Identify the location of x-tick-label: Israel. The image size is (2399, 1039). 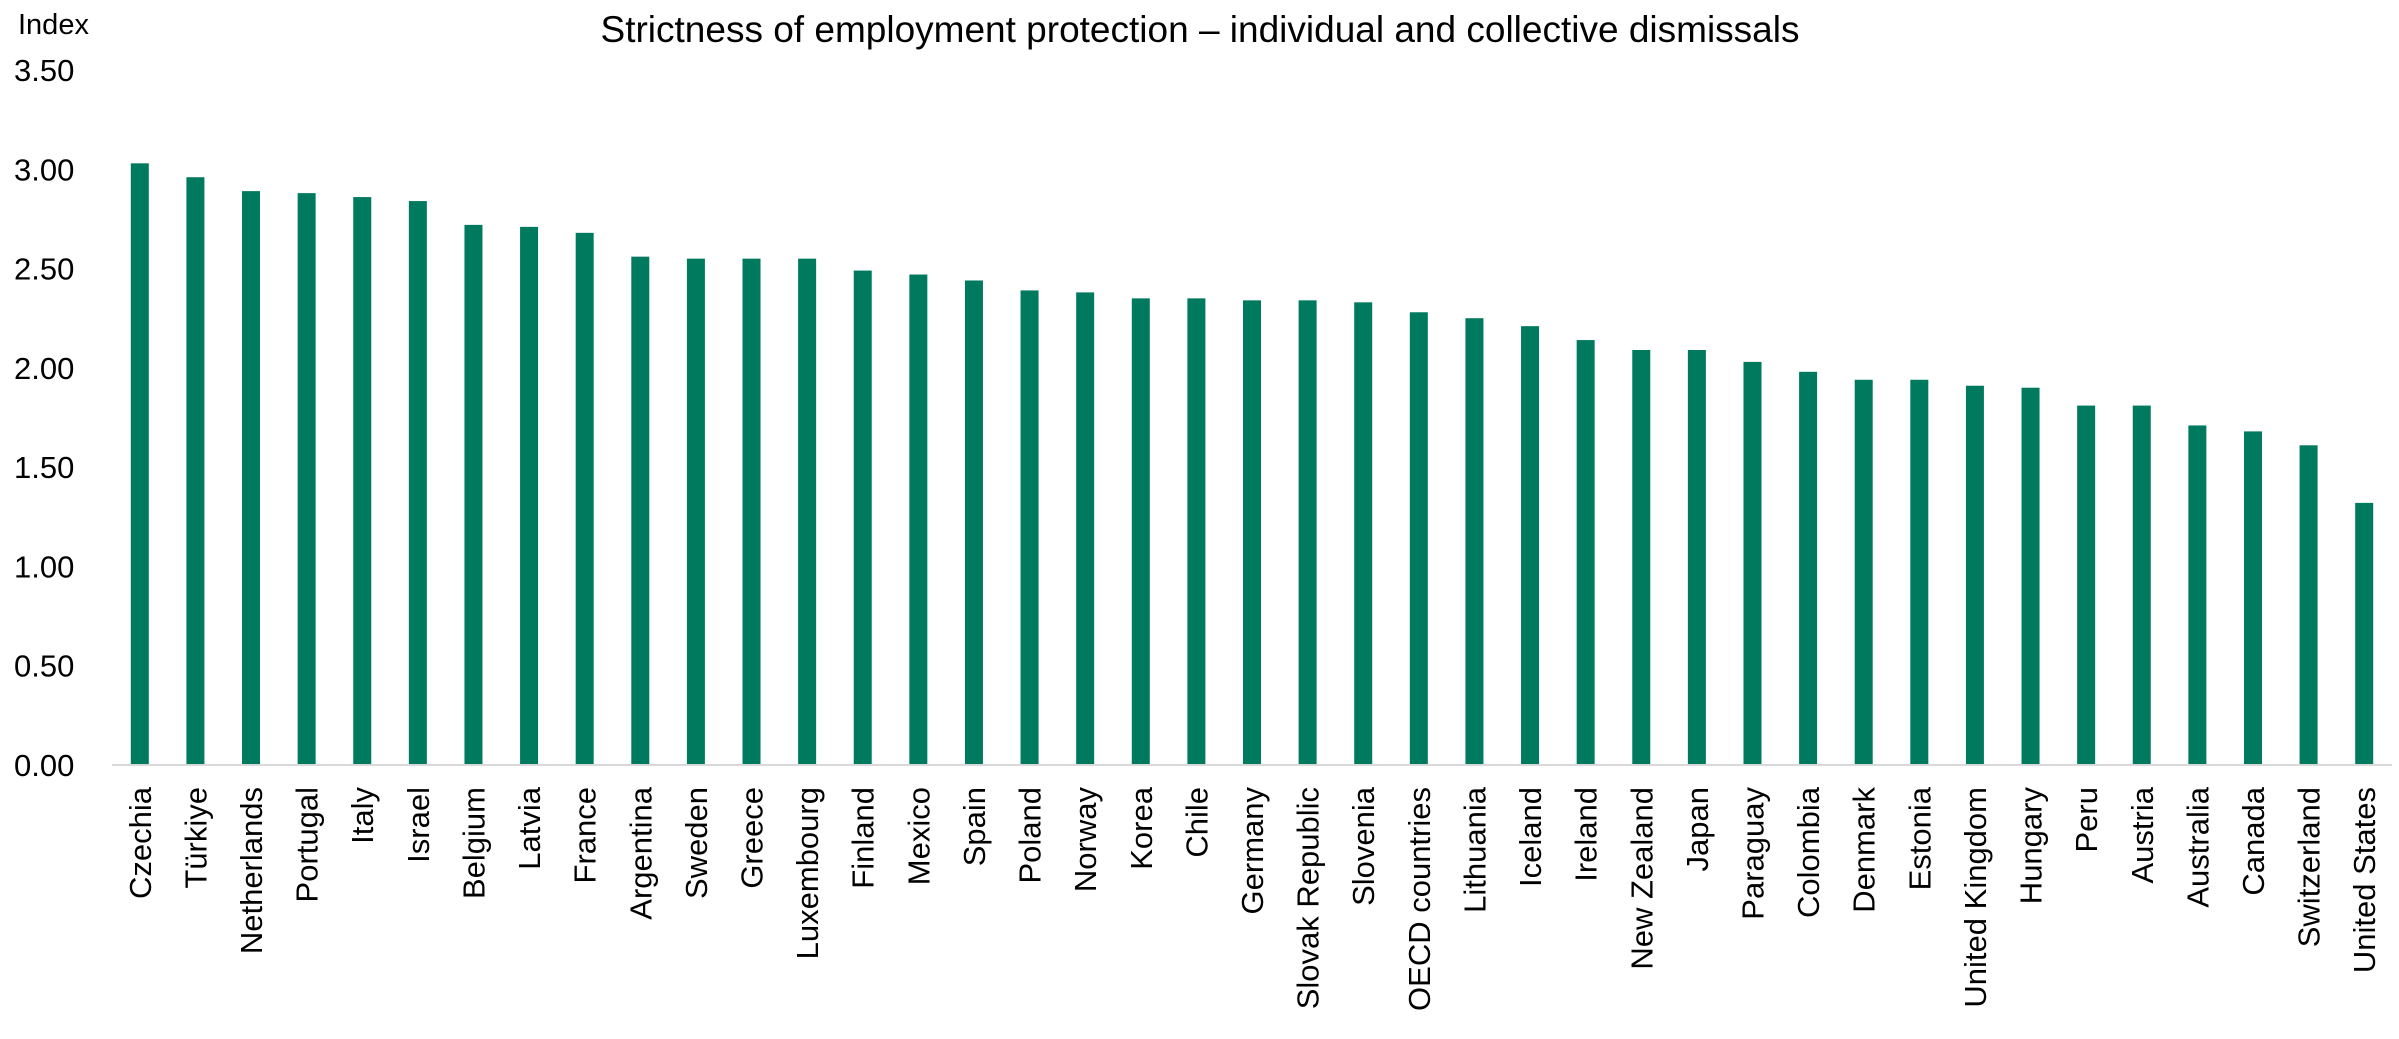
(418, 825).